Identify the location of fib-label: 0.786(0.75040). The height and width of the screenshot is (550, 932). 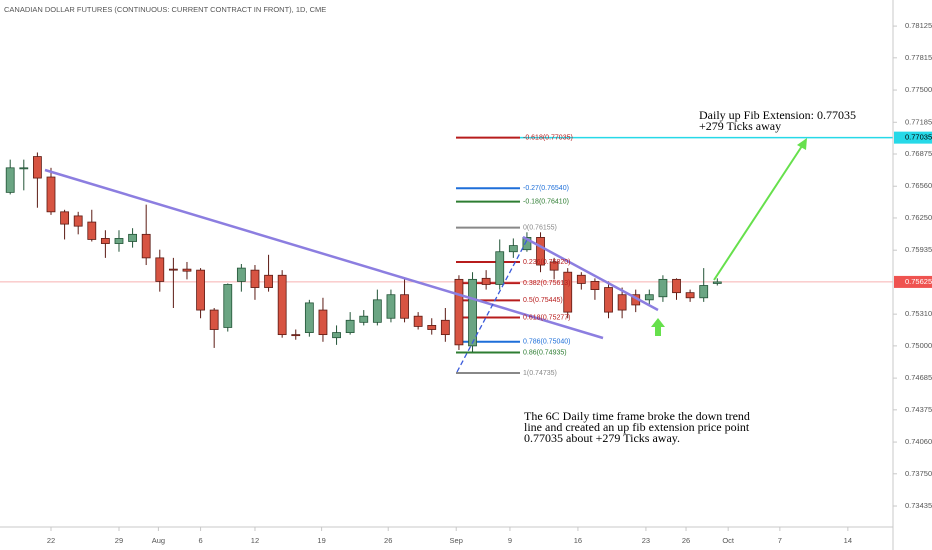
(546, 342).